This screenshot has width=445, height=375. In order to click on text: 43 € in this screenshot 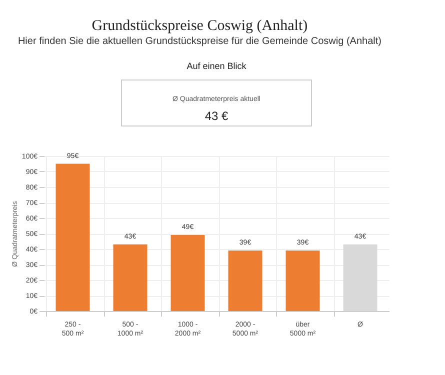, I will do `click(216, 116)`.